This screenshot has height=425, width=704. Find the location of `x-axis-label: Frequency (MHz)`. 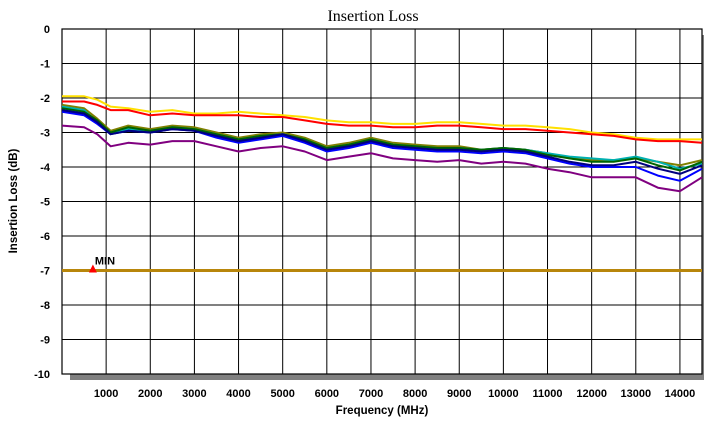

x-axis-label: Frequency (MHz) is located at coordinates (382, 411).